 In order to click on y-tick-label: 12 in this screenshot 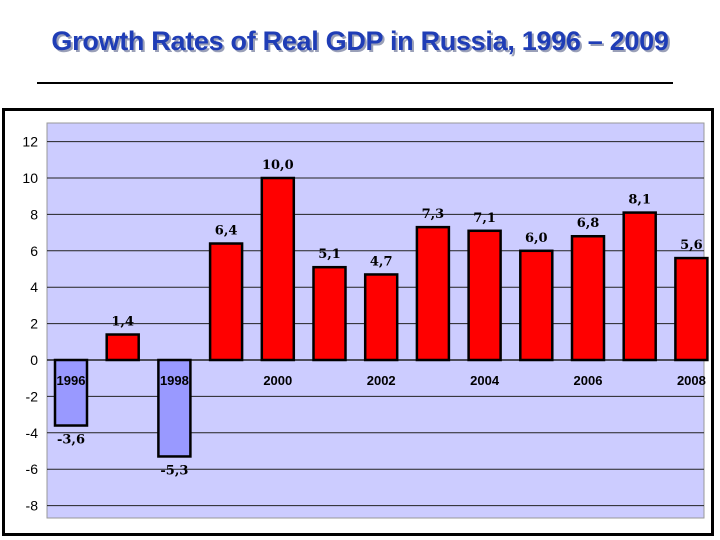, I will do `click(30, 142)`.